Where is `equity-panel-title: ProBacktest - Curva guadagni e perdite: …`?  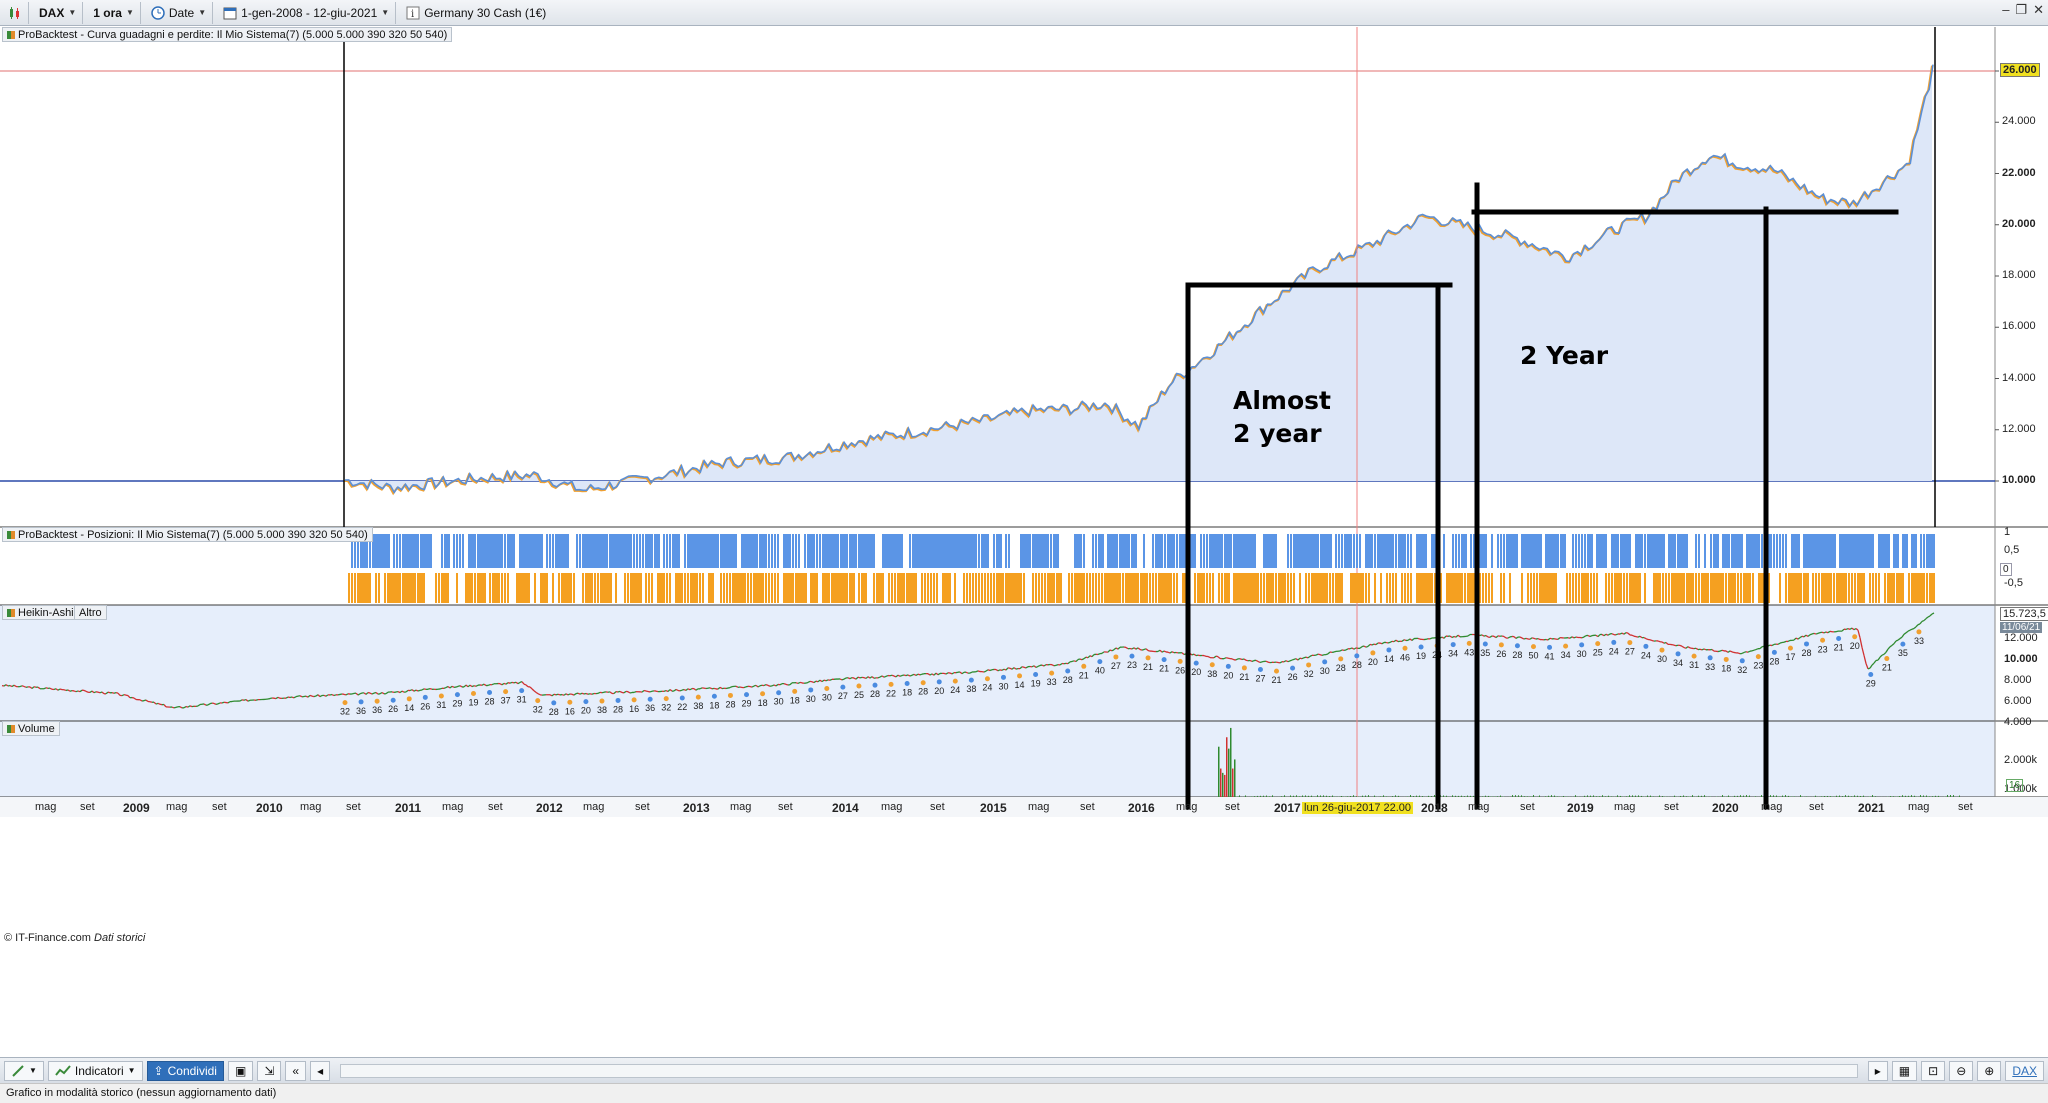 equity-panel-title: ProBacktest - Curva guadagni e perdite: … is located at coordinates (227, 34).